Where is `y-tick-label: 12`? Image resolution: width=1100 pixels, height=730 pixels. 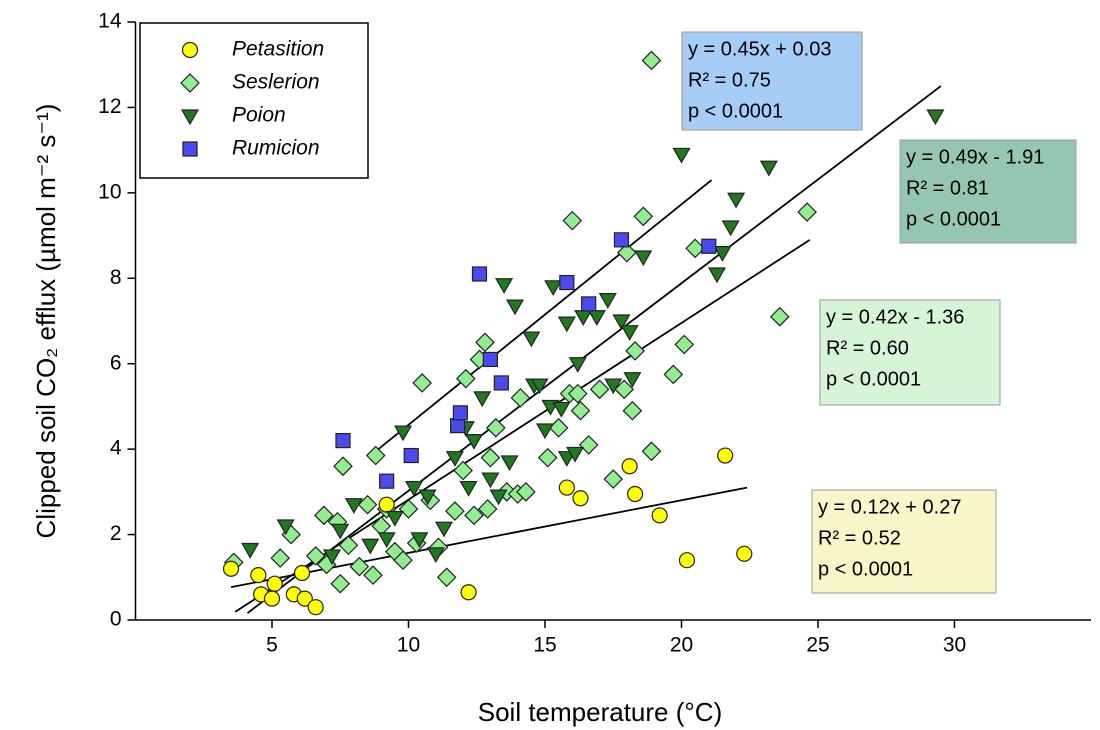 y-tick-label: 12 is located at coordinates (109, 106).